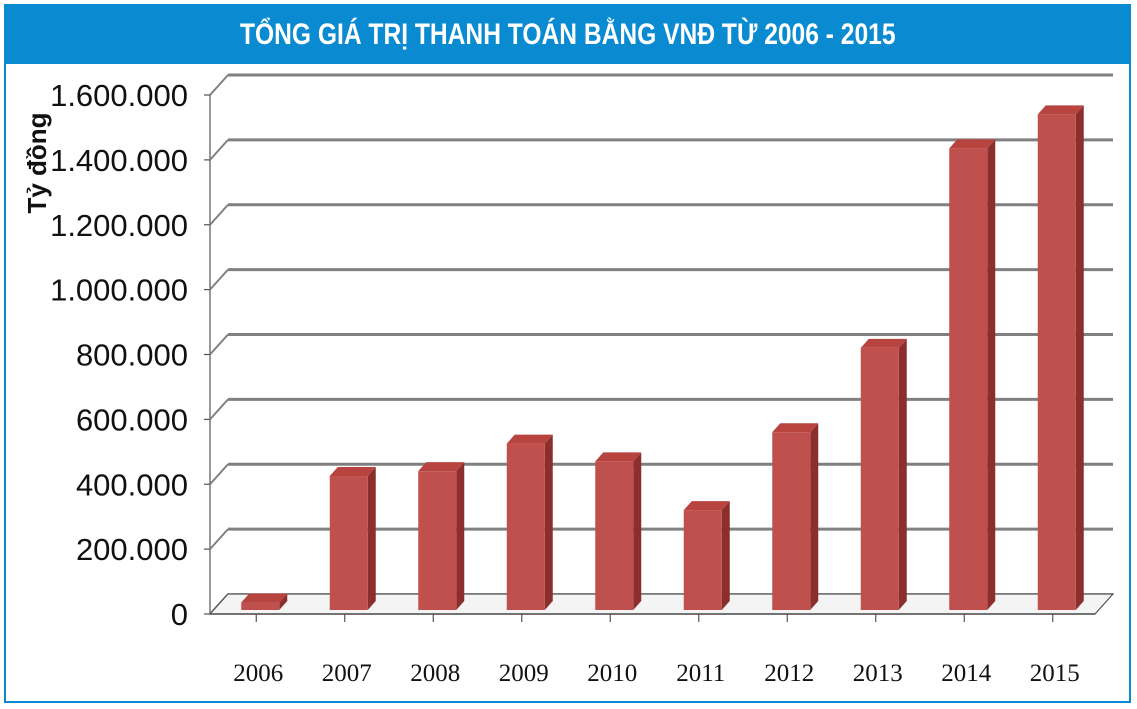  Describe the element at coordinates (132, 355) in the screenshot. I see `y-tick-label: 800.000` at that location.